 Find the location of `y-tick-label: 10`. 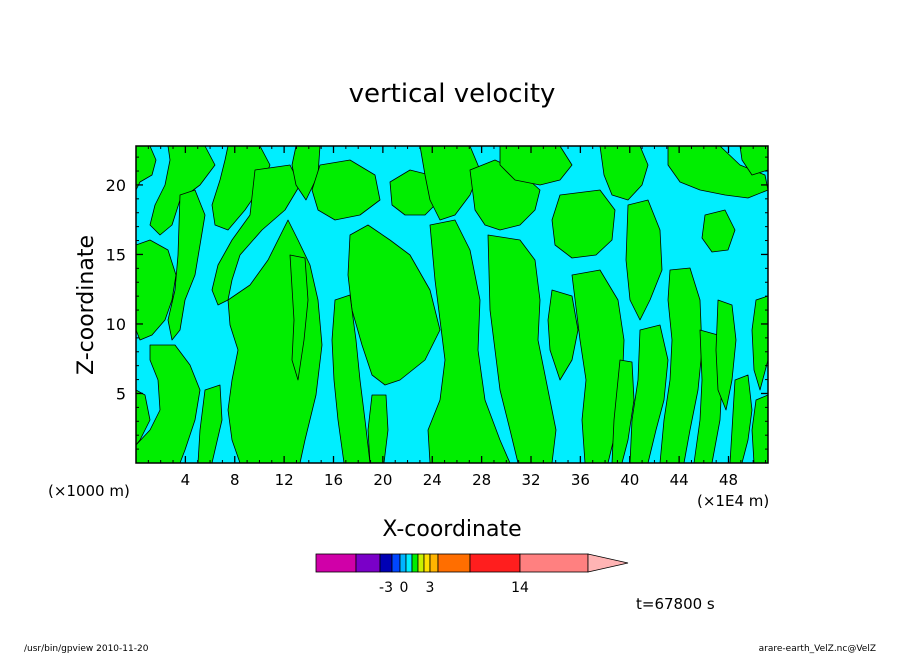

y-tick-label: 10 is located at coordinates (116, 324).